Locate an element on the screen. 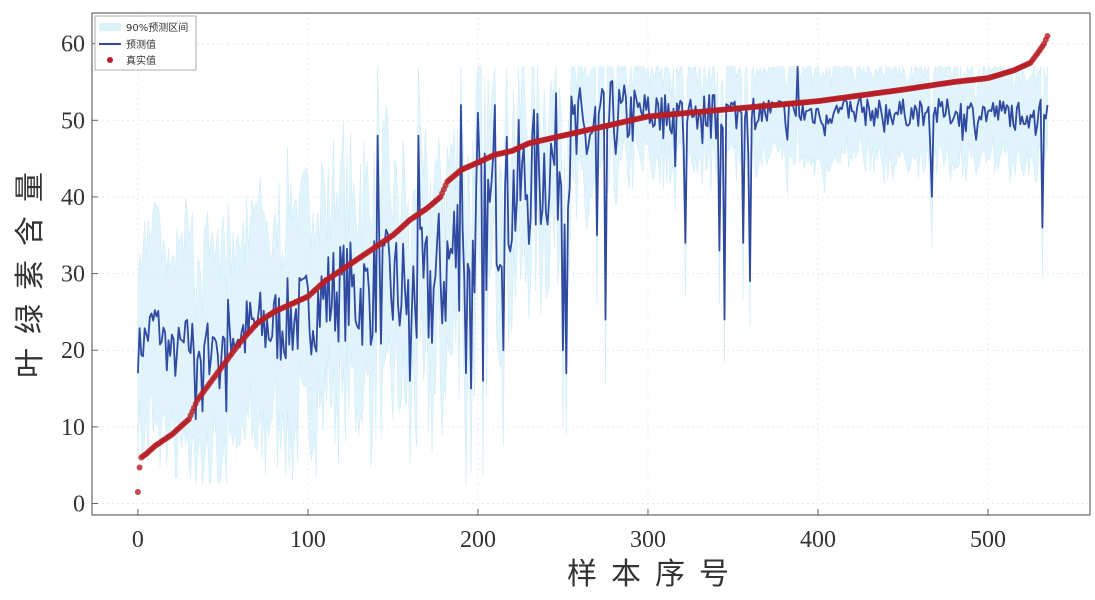 This screenshot has width=1095, height=600. x-tick-label: 300 is located at coordinates (648, 540).